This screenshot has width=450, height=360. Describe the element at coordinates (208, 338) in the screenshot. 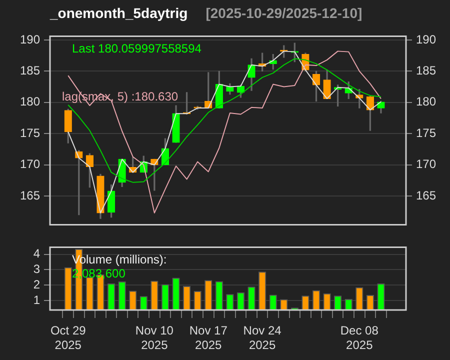

I see `x-tick-label: Nov 17 2025` at that location.